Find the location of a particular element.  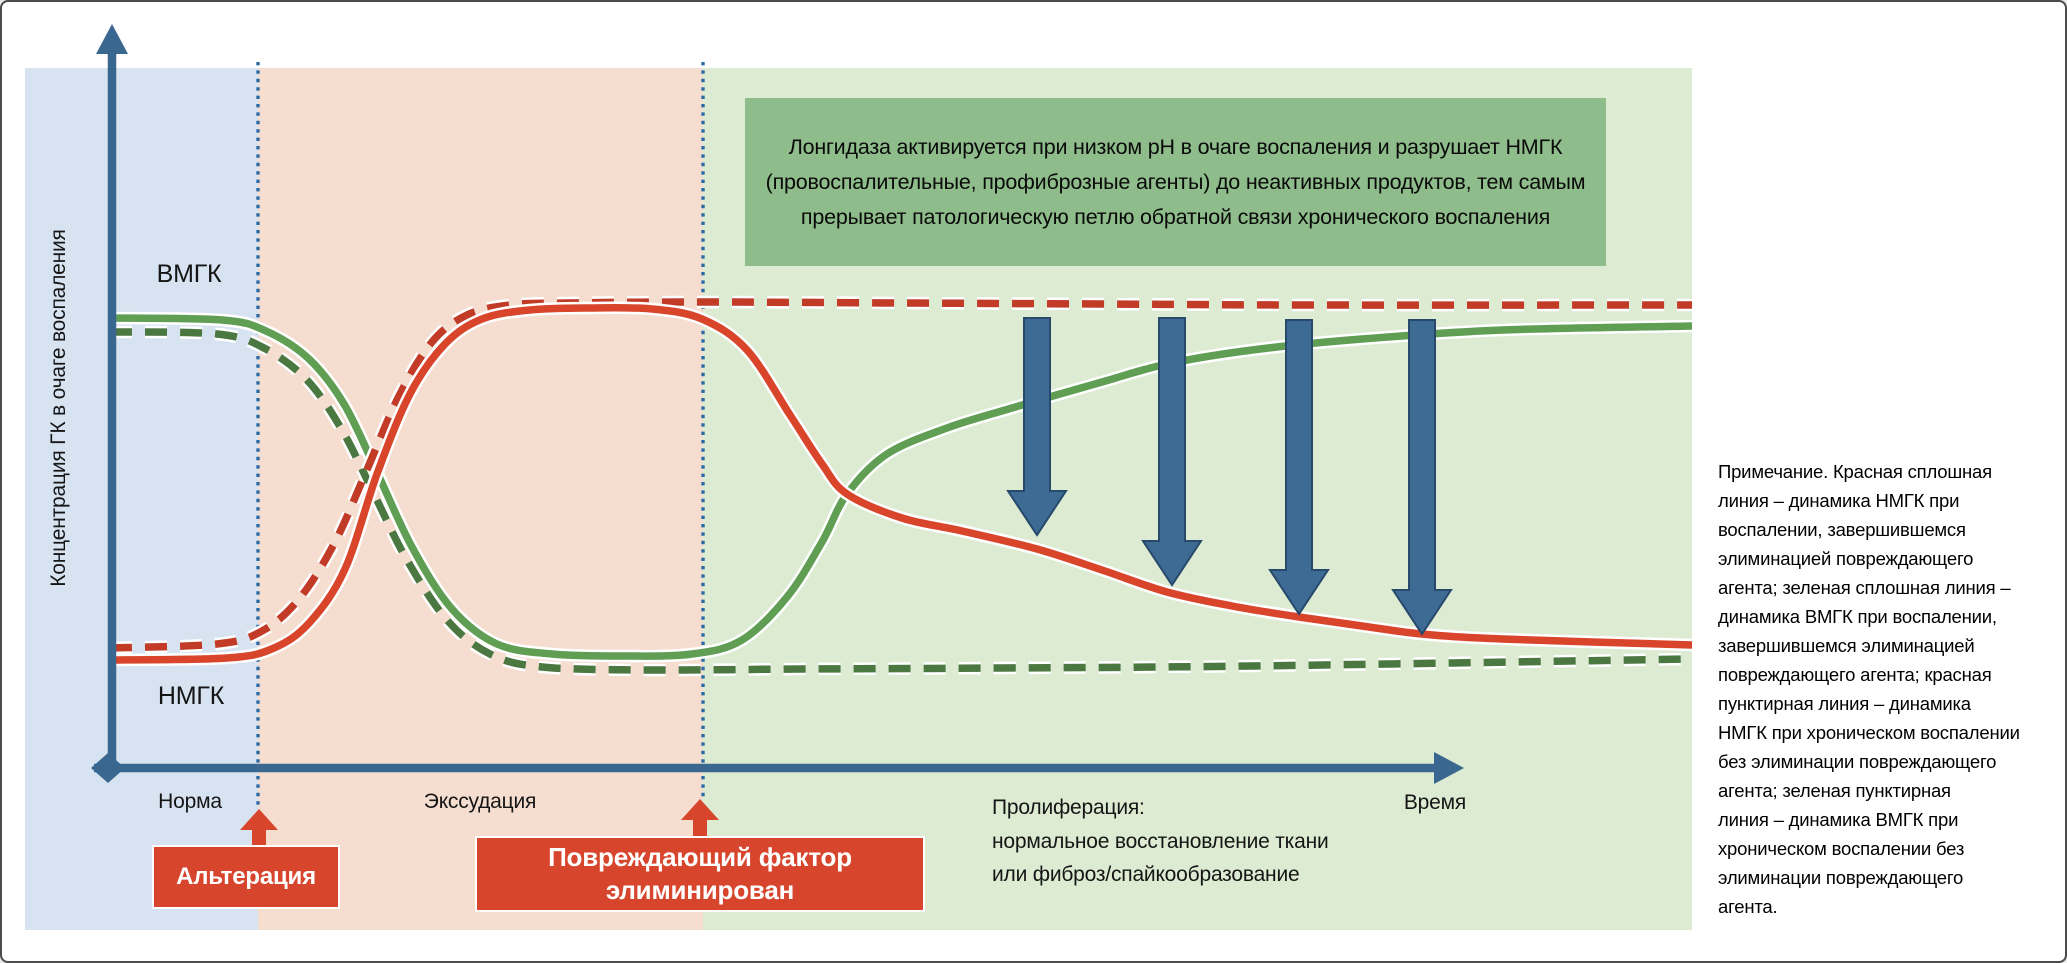

vmgk-curve-label: ВМГК is located at coordinates (189, 274).